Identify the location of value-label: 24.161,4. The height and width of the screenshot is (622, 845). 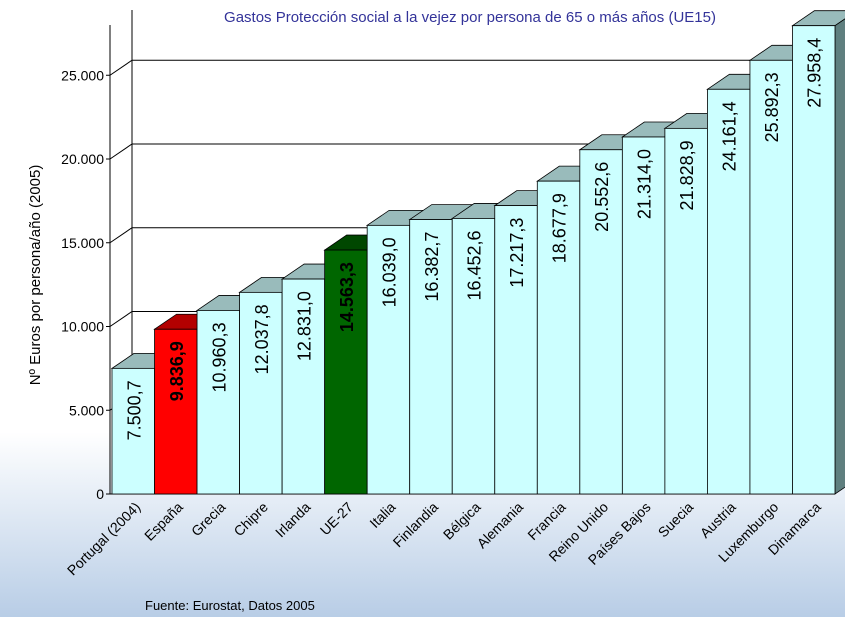
(730, 136).